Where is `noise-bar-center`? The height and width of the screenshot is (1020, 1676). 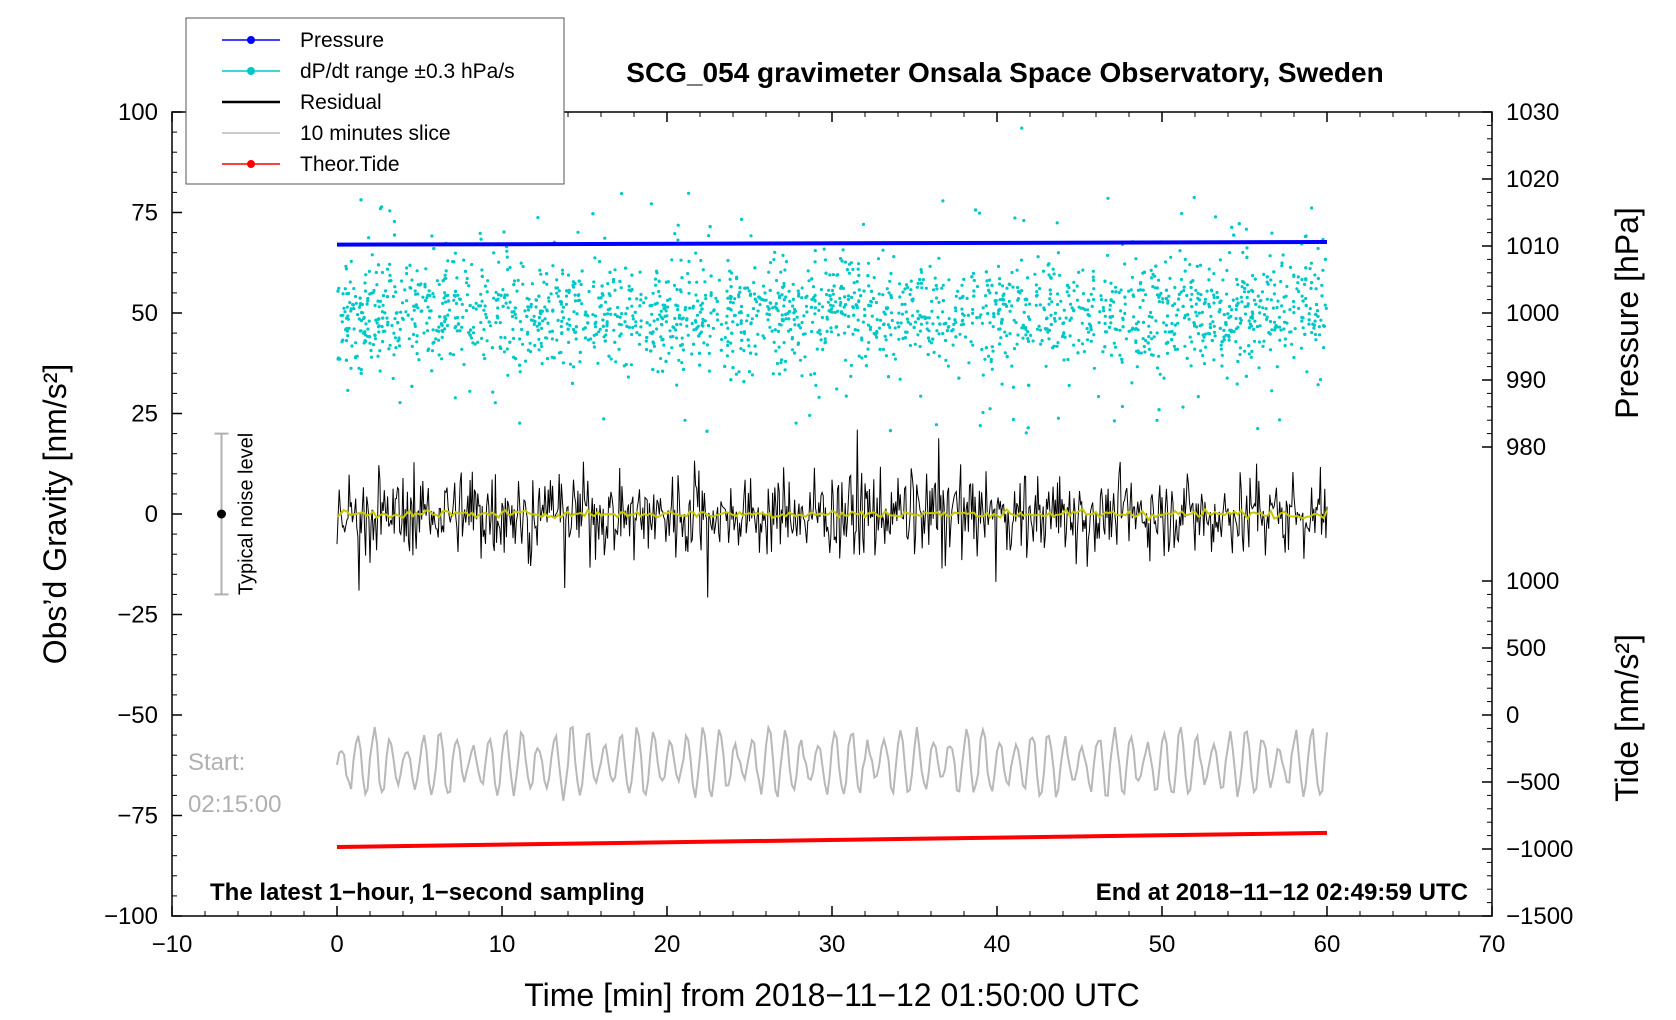 noise-bar-center is located at coordinates (221, 514).